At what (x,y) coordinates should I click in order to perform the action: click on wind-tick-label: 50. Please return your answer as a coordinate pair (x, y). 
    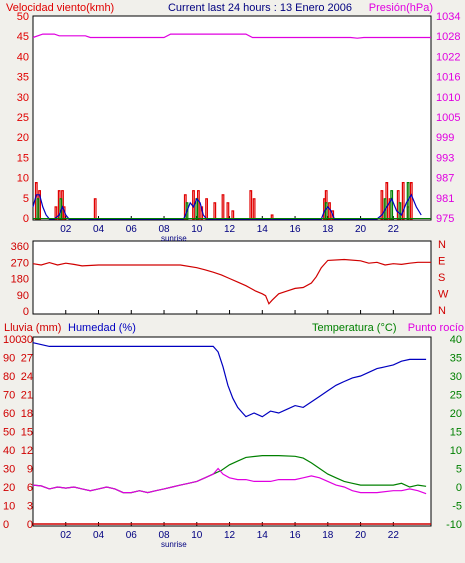
    Looking at the image, I should click on (23, 17).